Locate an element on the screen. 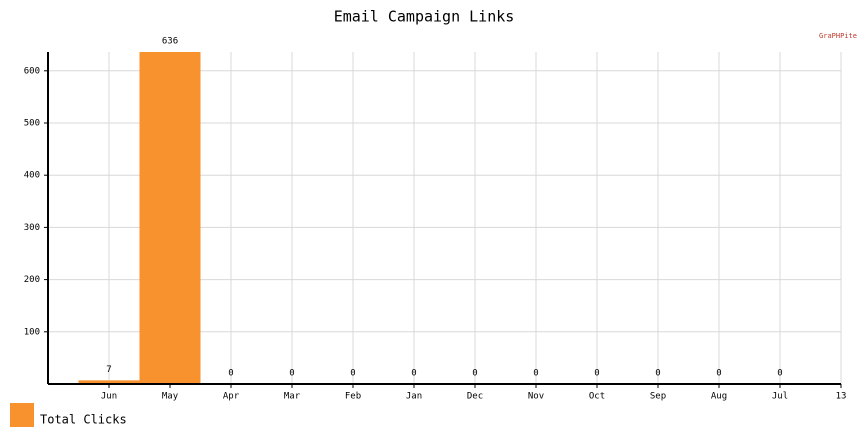 The image size is (861, 433). x-tick-label: Feb is located at coordinates (353, 397).